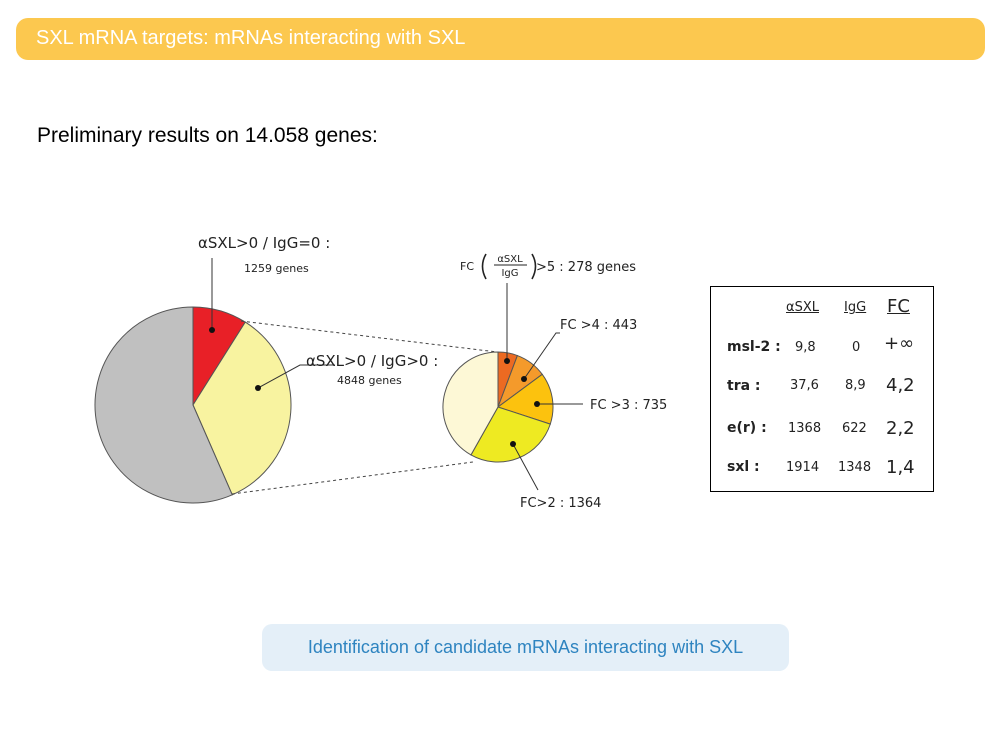  What do you see at coordinates (525, 467) in the screenshot?
I see `leader-fc2` at bounding box center [525, 467].